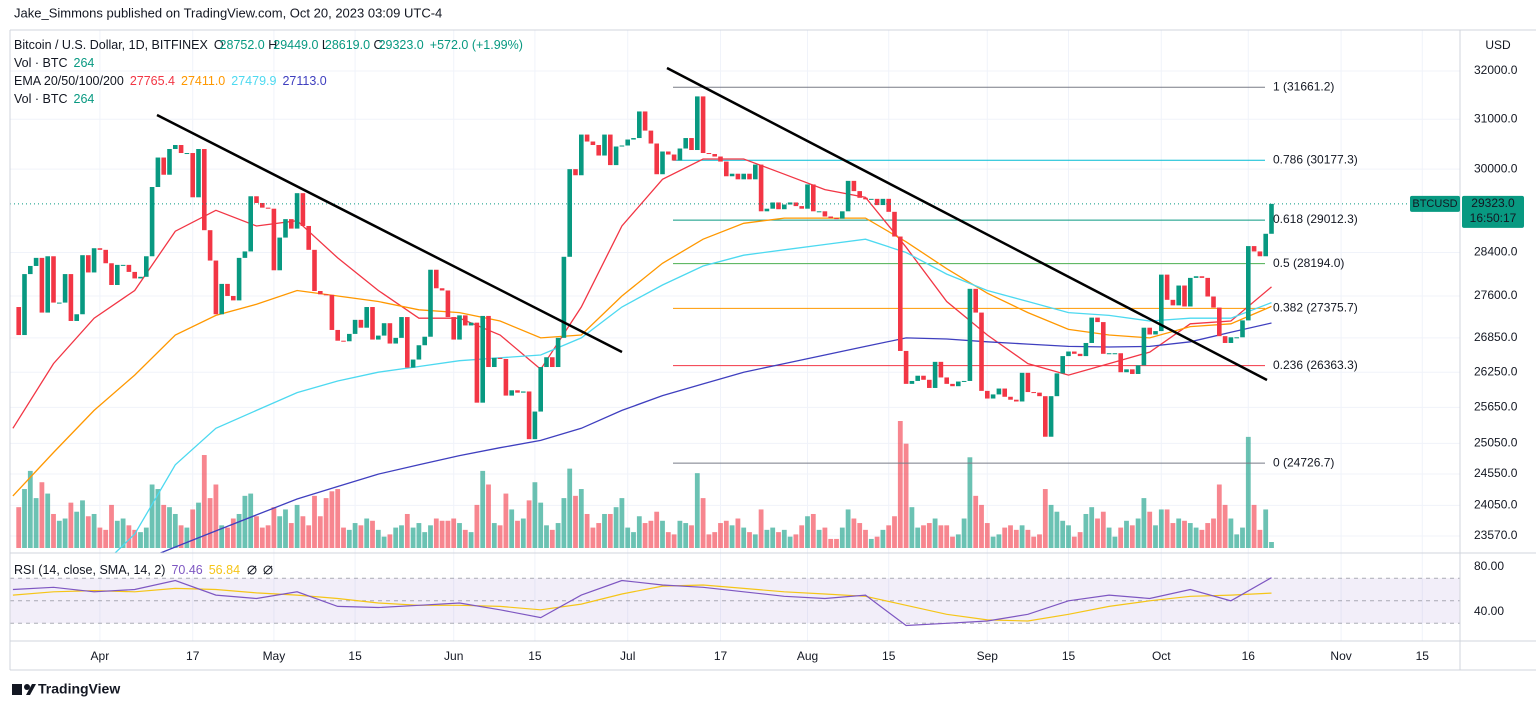 This screenshot has height=708, width=1536. Describe the element at coordinates (100, 656) in the screenshot. I see `x-tick-label: Apr` at that location.